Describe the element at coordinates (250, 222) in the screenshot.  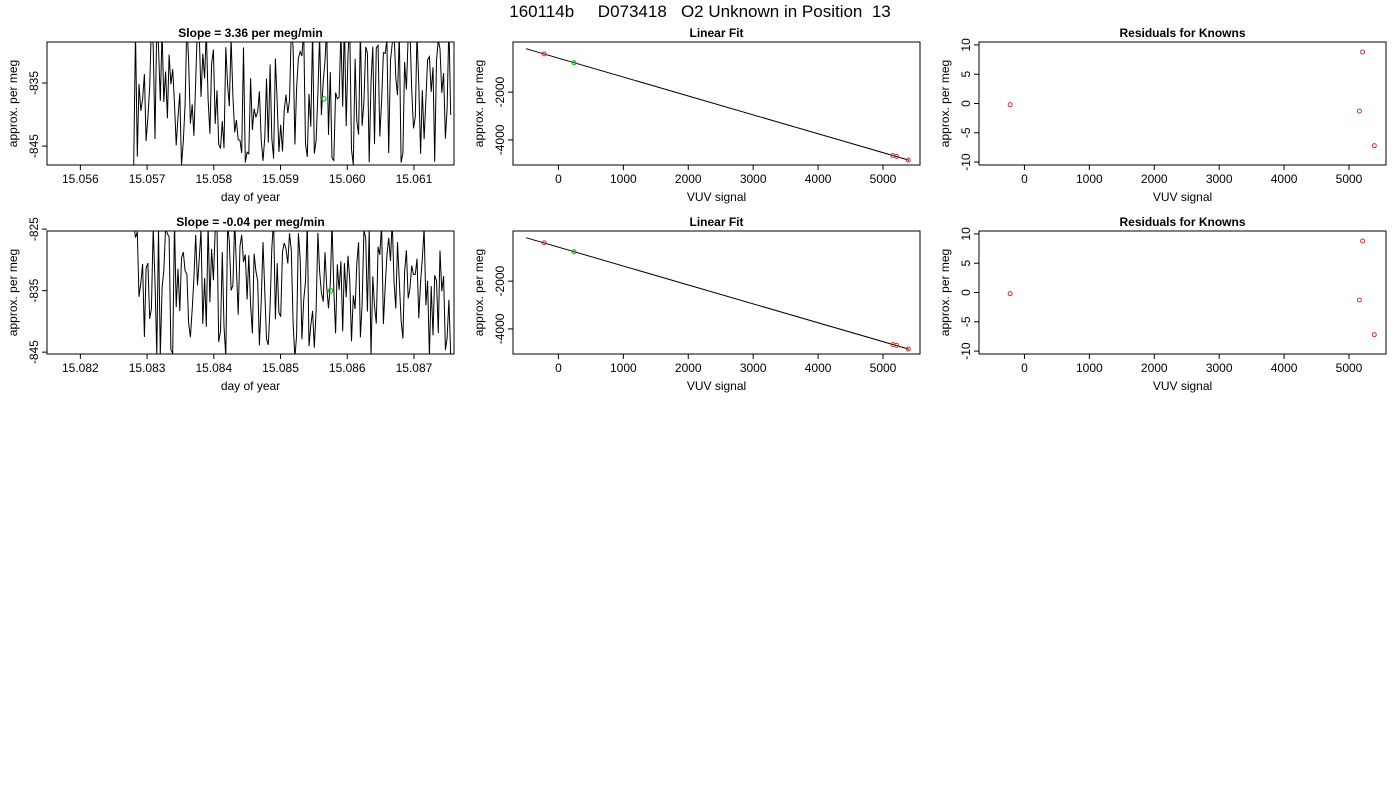
I see `chart-title: Slope = -0.04 per meg/min` at that location.